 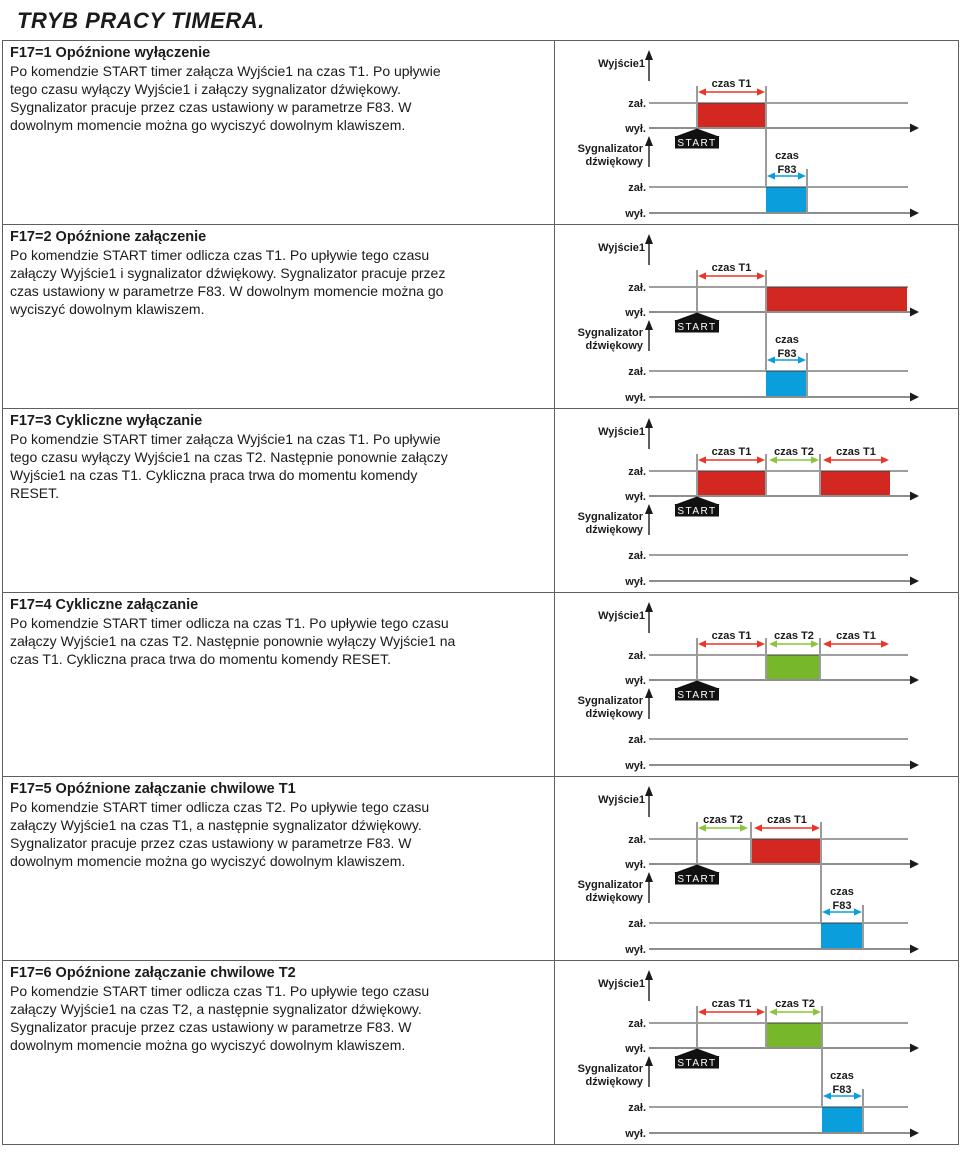 What do you see at coordinates (842, 936) in the screenshot?
I see `signal-active-box` at bounding box center [842, 936].